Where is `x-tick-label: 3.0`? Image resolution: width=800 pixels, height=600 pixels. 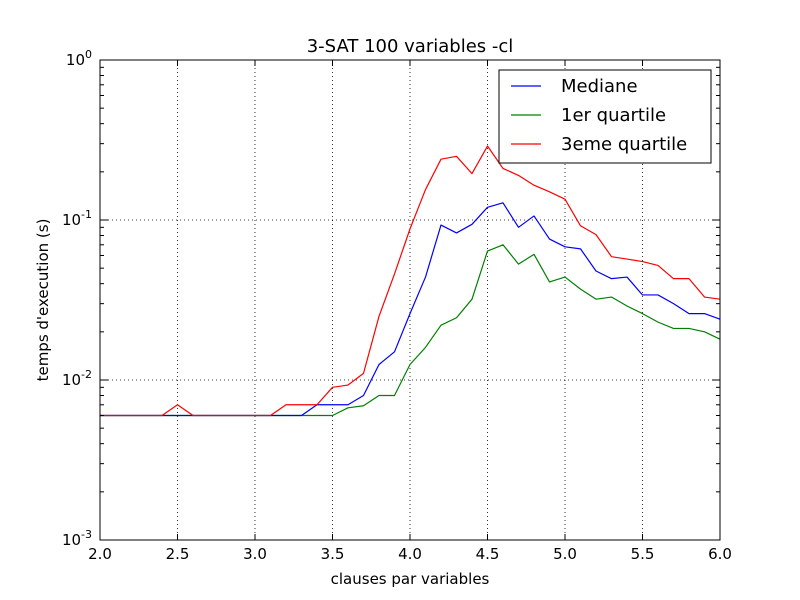
x-tick-label: 3.0 is located at coordinates (255, 554).